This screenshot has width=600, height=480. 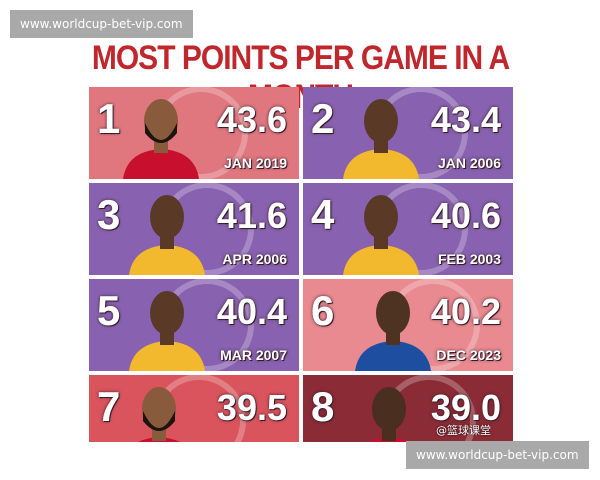 I want to click on month: APR 2006, so click(x=254, y=259).